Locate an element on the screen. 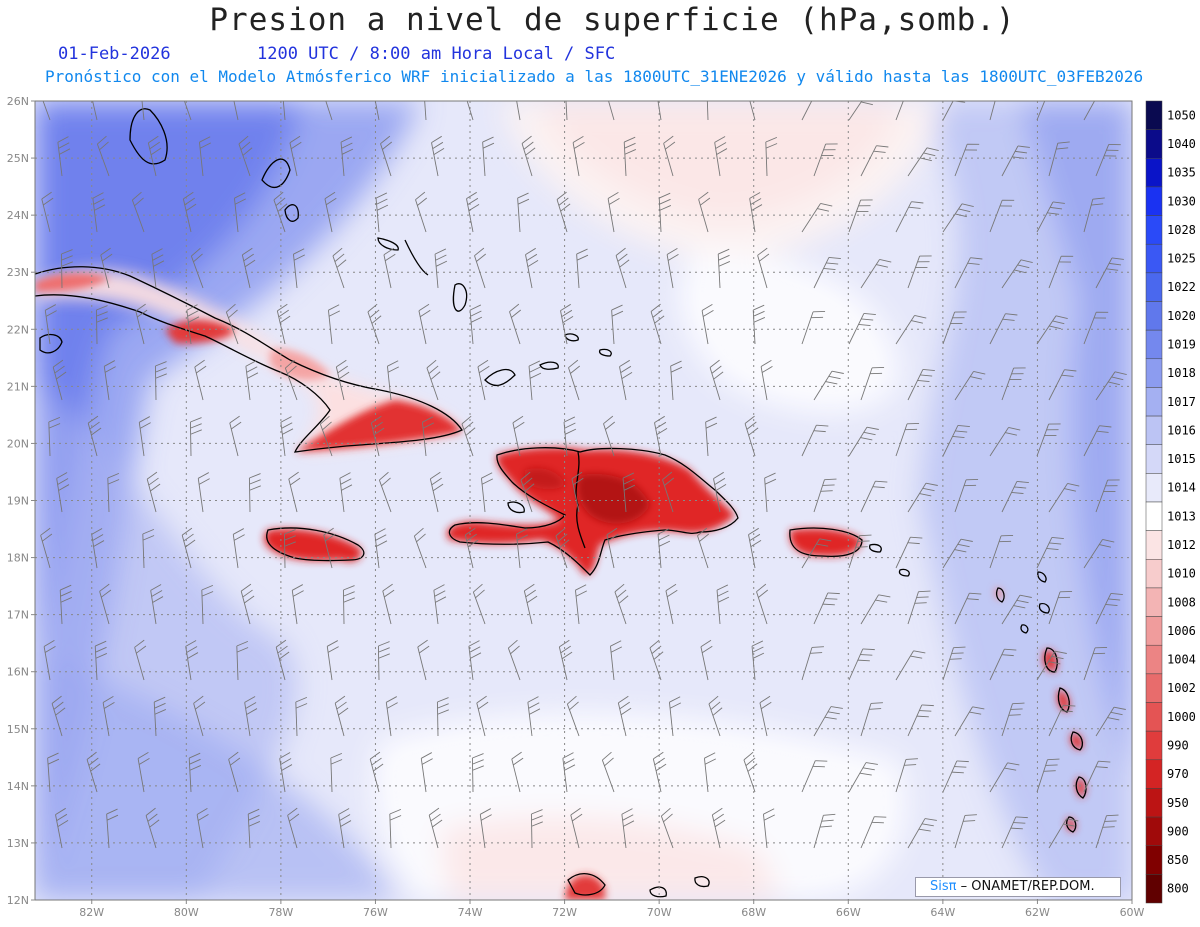  lon-tick-label: 78W is located at coordinates (280, 912).